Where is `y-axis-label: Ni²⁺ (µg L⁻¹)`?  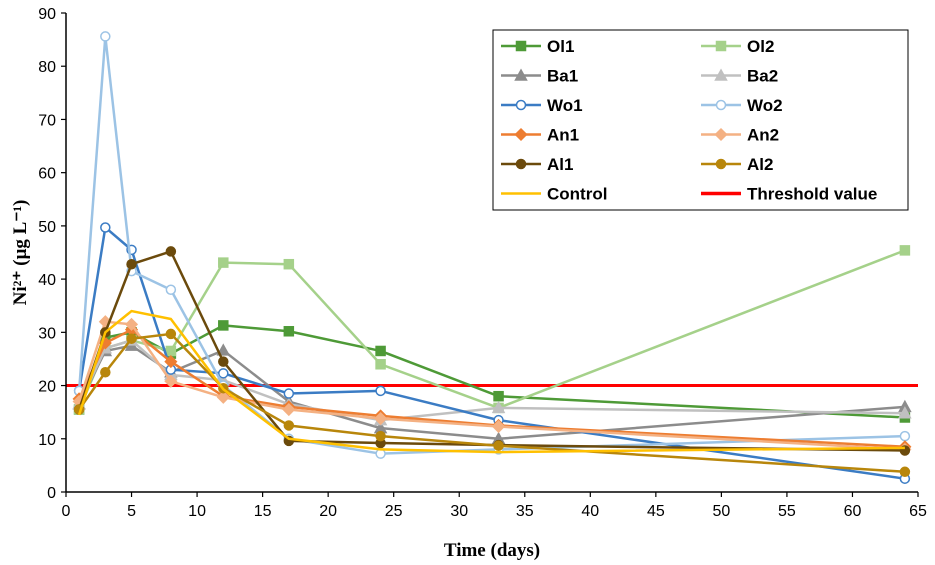 y-axis-label: Ni²⁺ (µg L⁻¹) is located at coordinates (20, 253).